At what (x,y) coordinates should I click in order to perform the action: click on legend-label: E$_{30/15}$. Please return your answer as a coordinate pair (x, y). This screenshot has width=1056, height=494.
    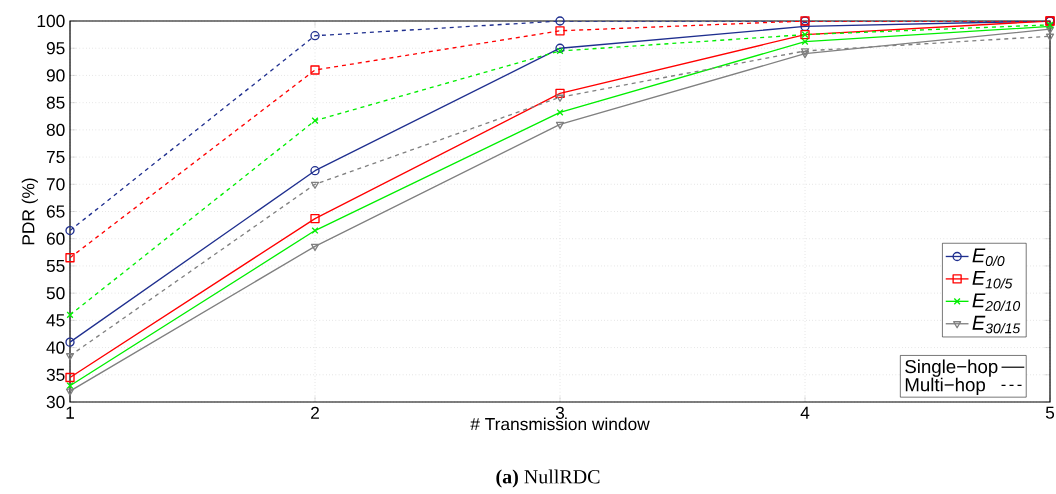
    Looking at the image, I should click on (996, 324).